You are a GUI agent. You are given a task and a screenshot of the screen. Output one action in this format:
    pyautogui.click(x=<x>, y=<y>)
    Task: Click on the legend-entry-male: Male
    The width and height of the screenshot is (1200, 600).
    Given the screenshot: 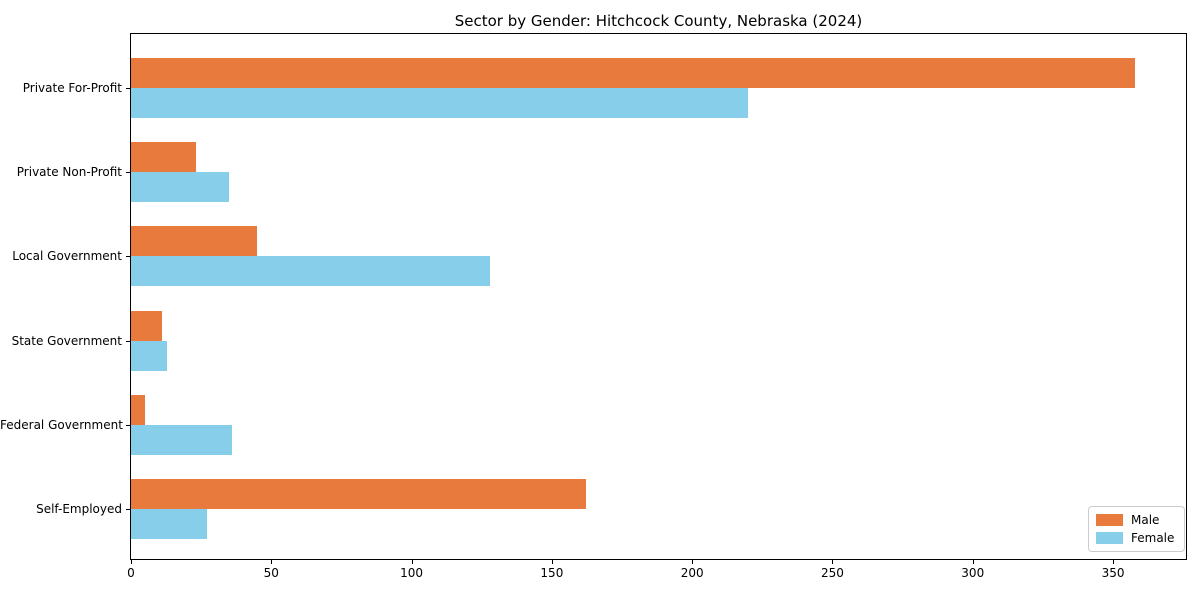 What is the action you would take?
    pyautogui.click(x=1136, y=519)
    